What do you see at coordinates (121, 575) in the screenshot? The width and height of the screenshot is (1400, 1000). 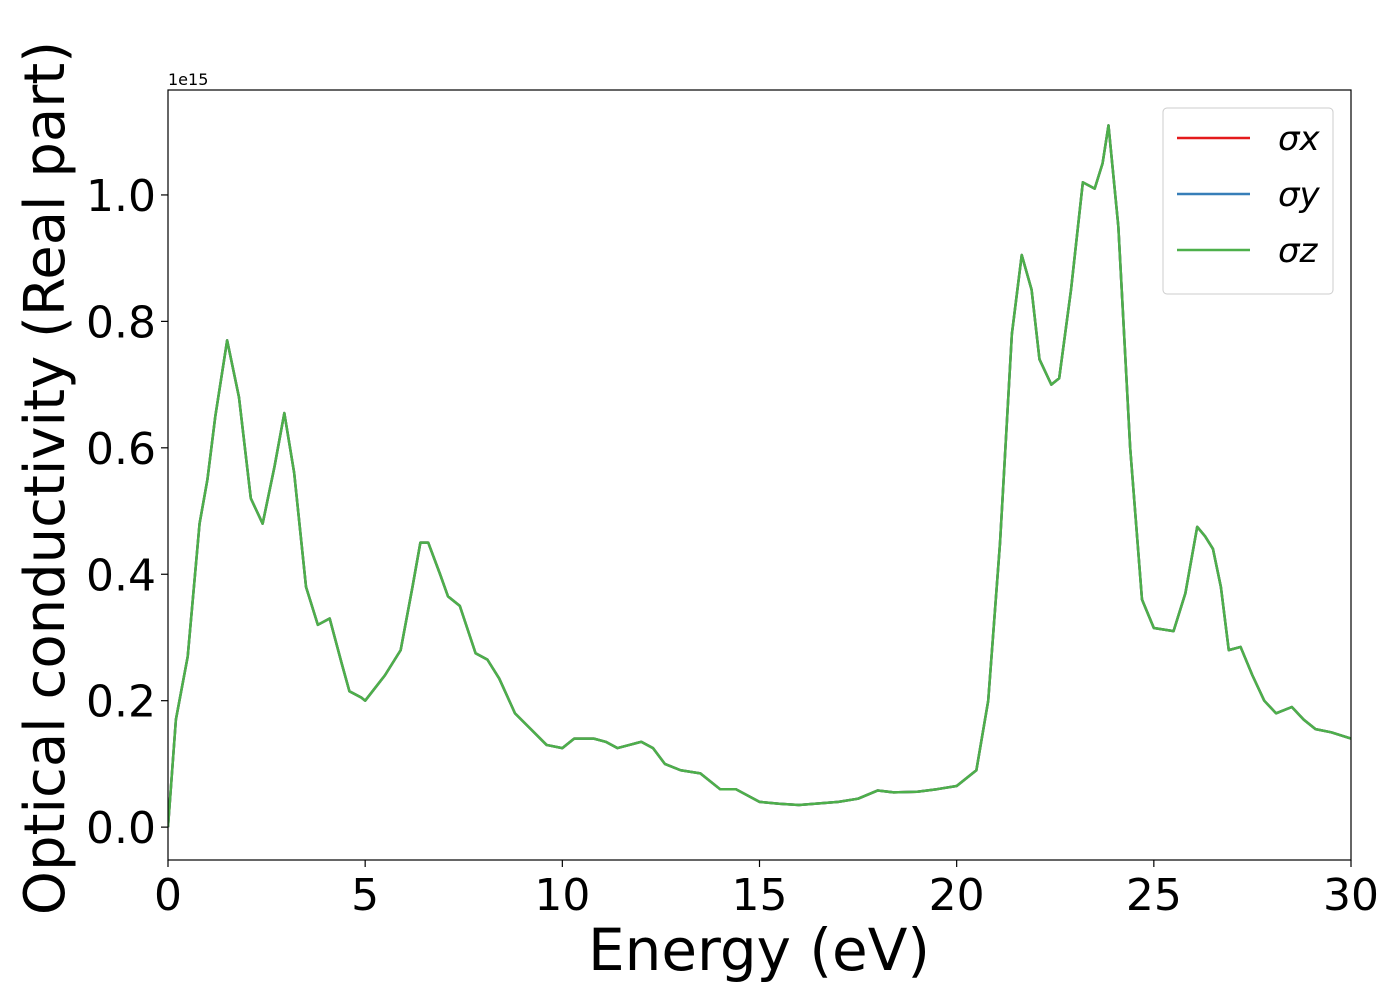 I see `y-tick-label: 0.4` at bounding box center [121, 575].